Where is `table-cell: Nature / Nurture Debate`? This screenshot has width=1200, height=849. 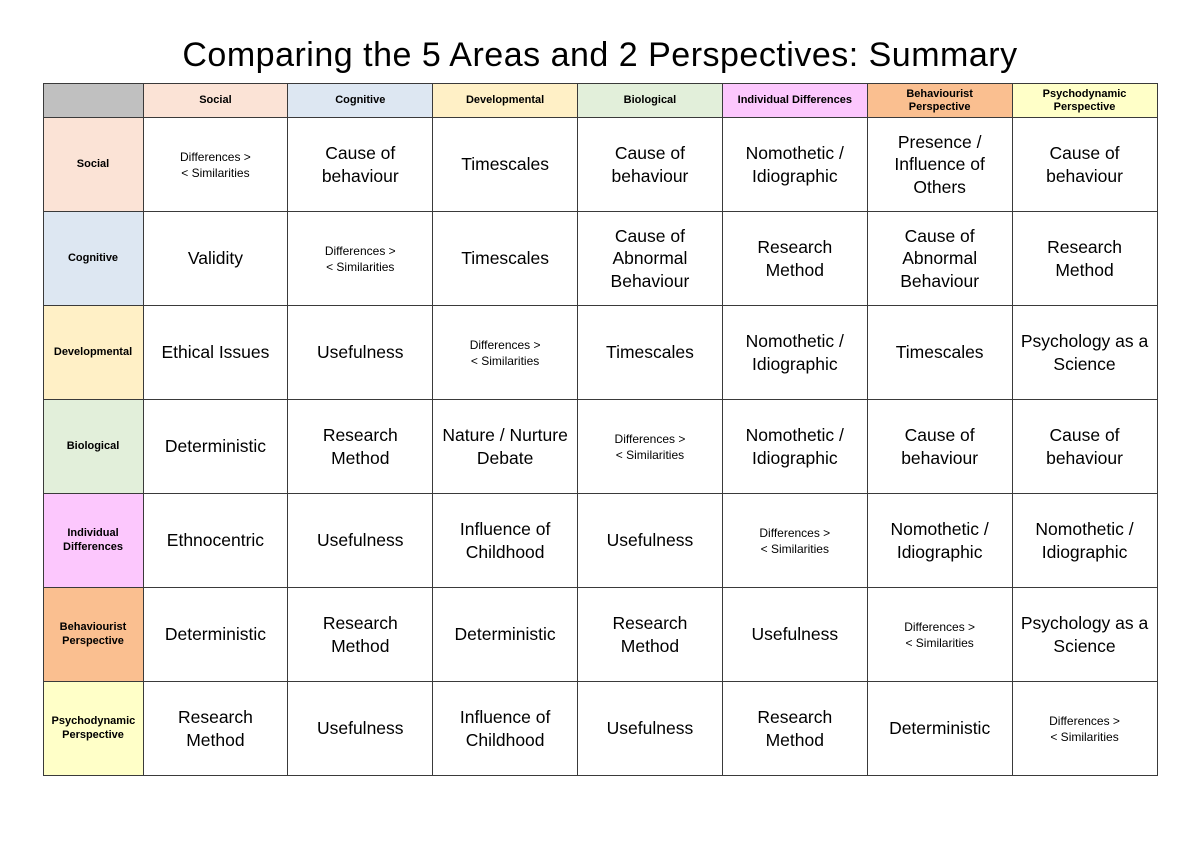
table-cell: Nature / Nurture Debate is located at coordinates (505, 447).